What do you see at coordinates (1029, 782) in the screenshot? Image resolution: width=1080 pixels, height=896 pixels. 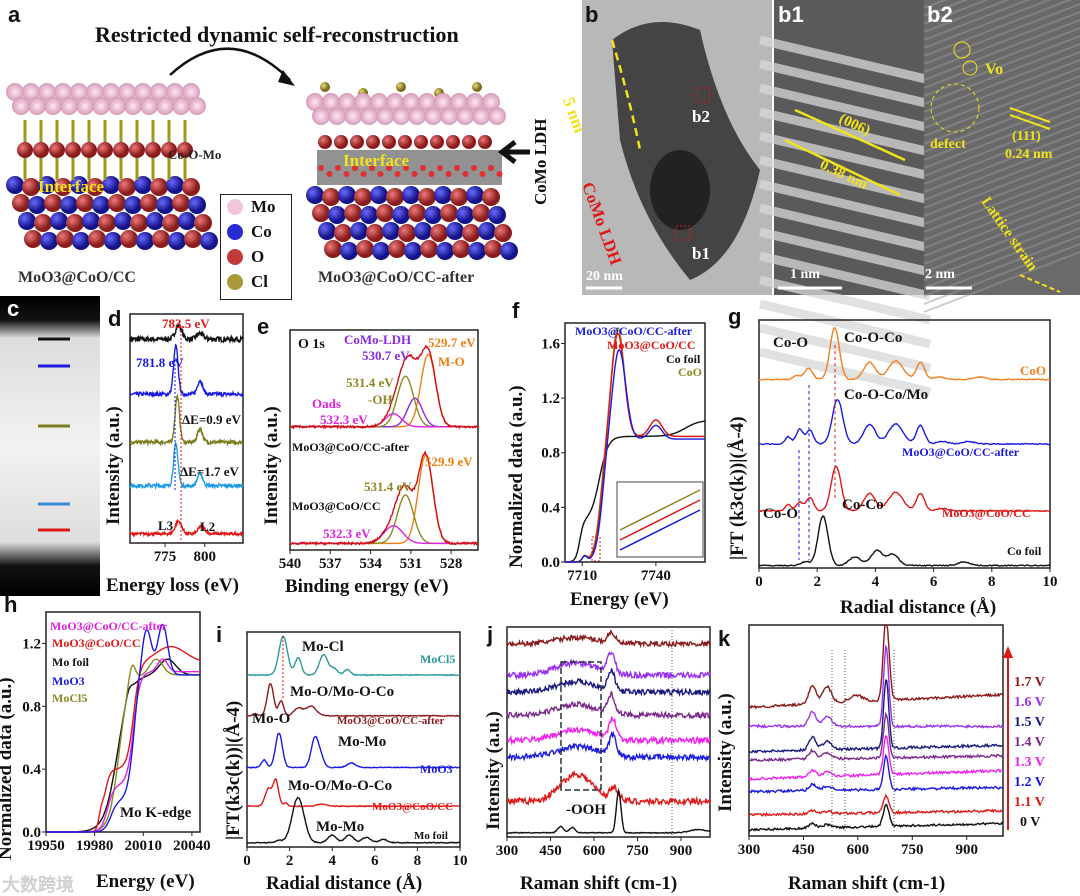 I see `k-voltage-label: 1.2 V` at bounding box center [1029, 782].